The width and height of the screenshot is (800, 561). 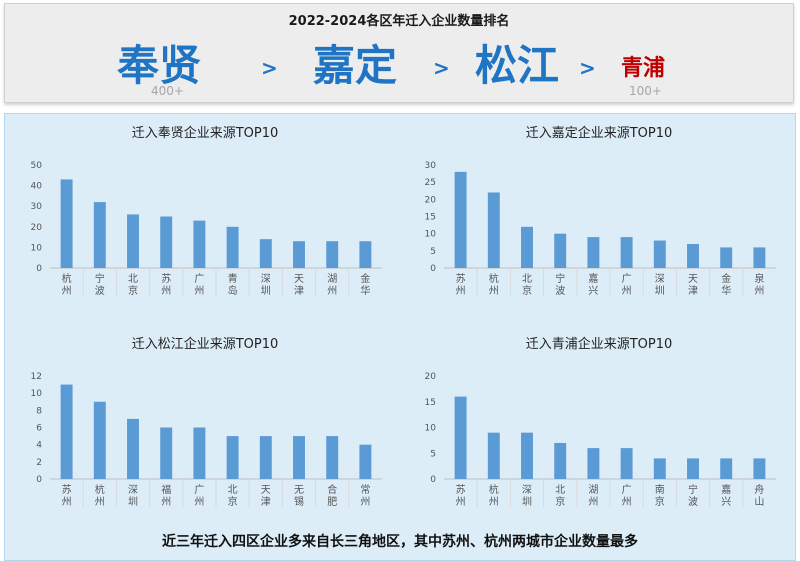 What do you see at coordinates (39, 429) in the screenshot?
I see `y-tick-label: 6` at bounding box center [39, 429].